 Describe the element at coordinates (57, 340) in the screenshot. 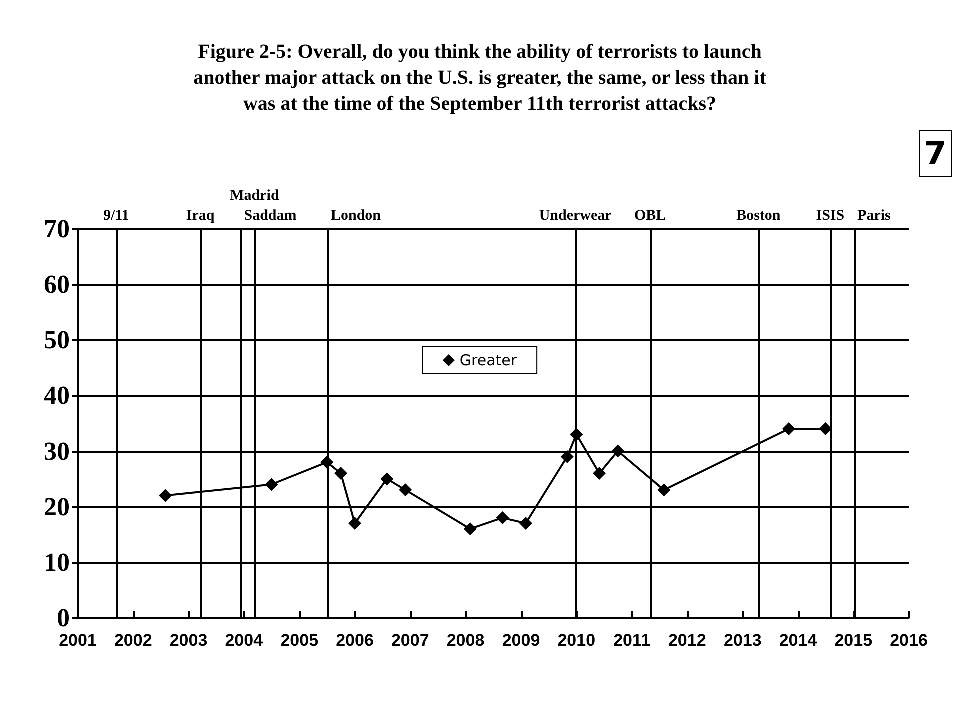

I see `y-tick-label: 50` at that location.